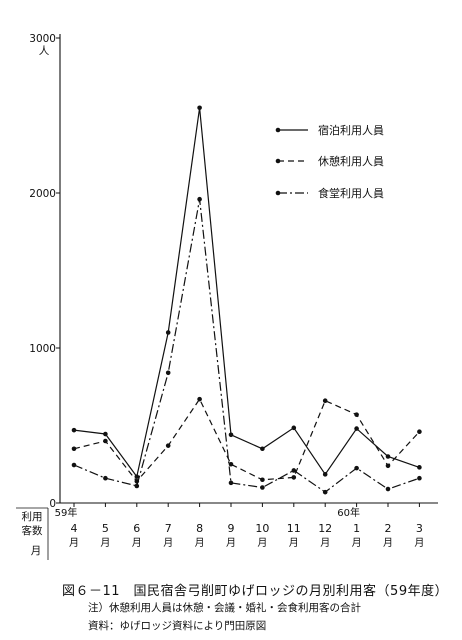 This screenshot has height=640, width=462. Describe the element at coordinates (32, 517) in the screenshot. I see `row-label-users-1: 利用` at that location.